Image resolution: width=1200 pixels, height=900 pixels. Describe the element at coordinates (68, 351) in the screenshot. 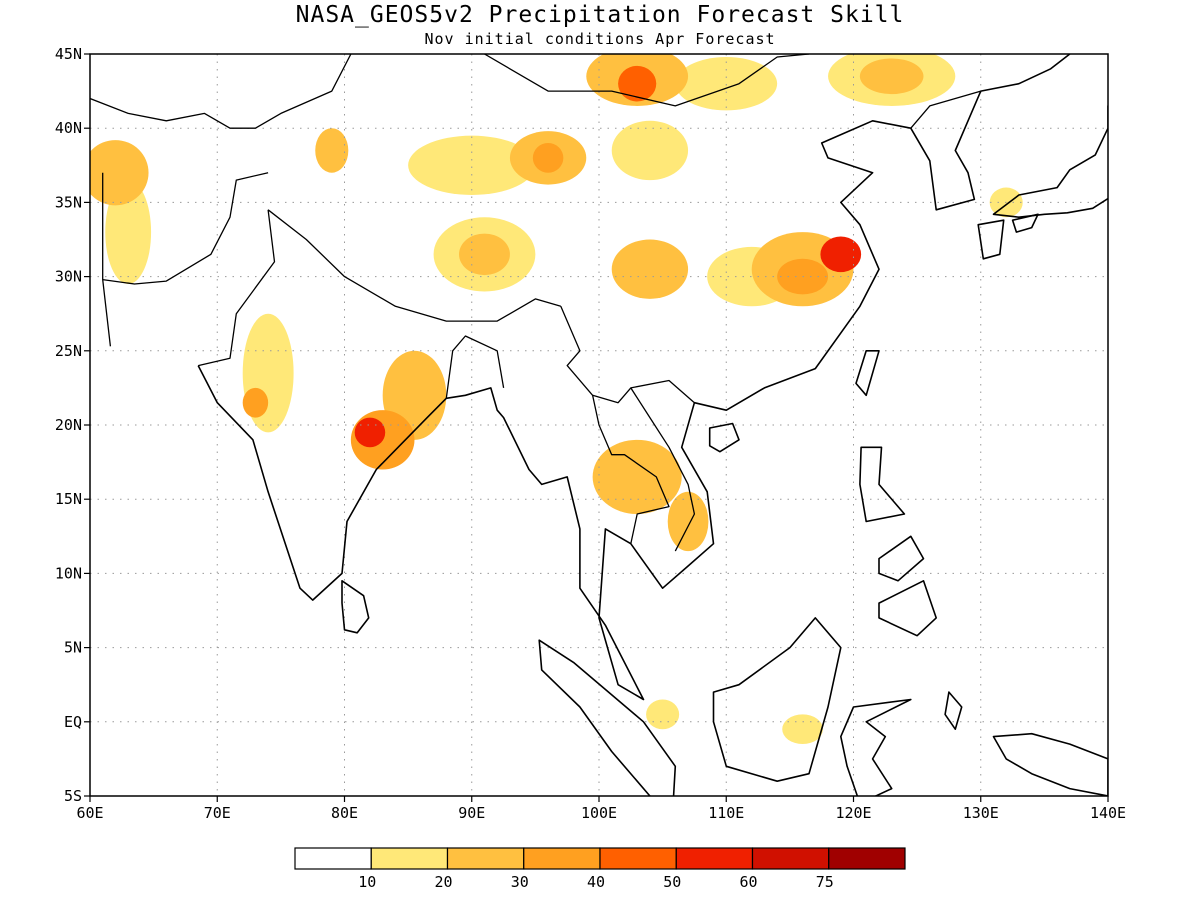

I see `y-tick-label: 25N` at that location.